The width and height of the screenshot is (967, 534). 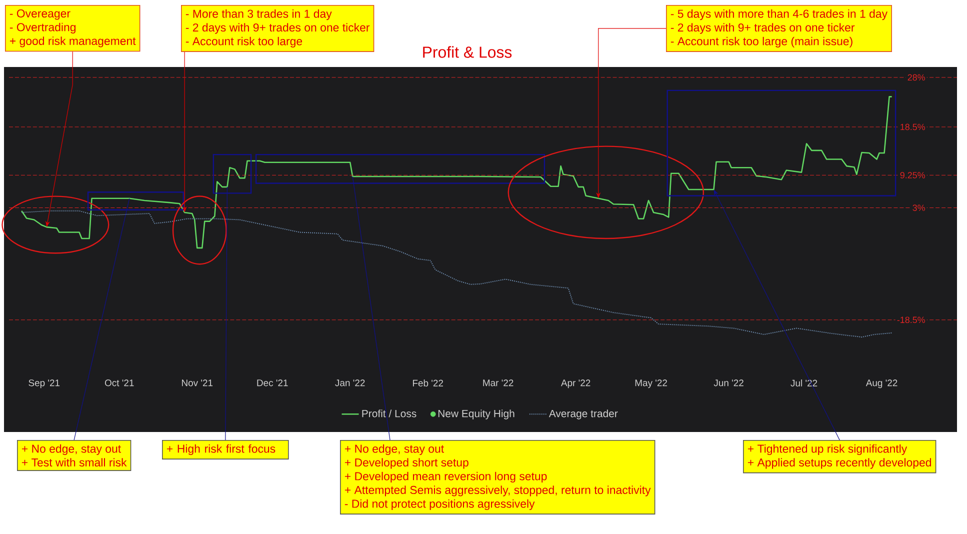 I want to click on text: - Account risk too large (main issue), so click(x=761, y=42).